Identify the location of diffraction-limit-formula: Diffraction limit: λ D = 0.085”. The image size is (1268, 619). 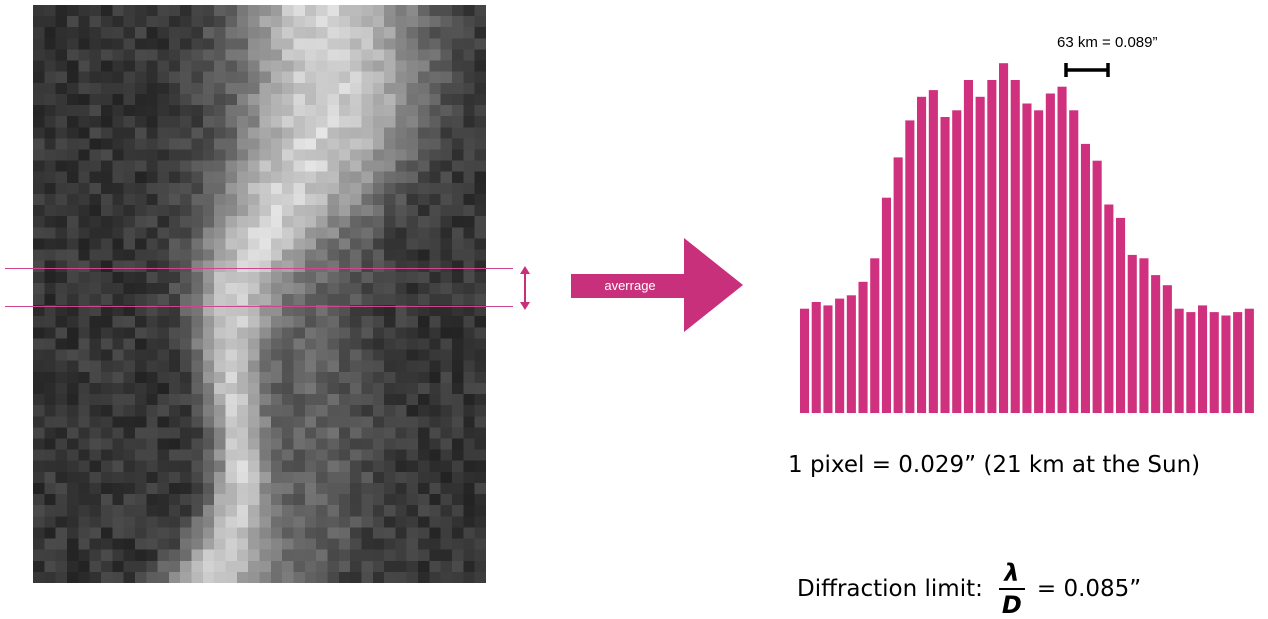
(969, 589).